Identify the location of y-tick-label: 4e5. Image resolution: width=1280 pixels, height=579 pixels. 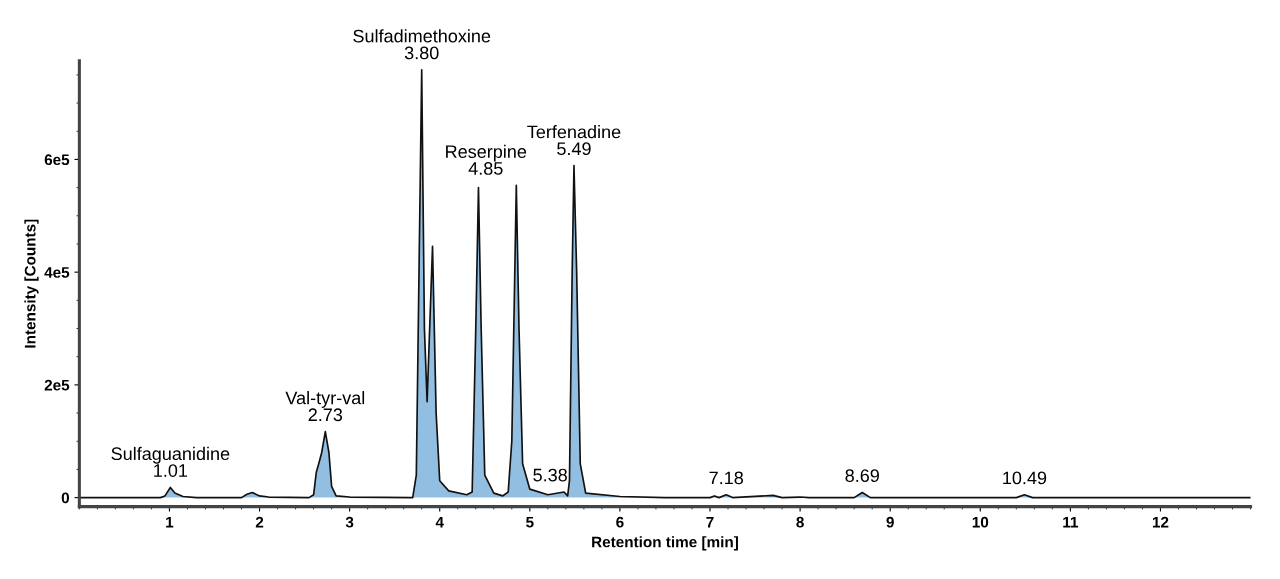
(57, 272).